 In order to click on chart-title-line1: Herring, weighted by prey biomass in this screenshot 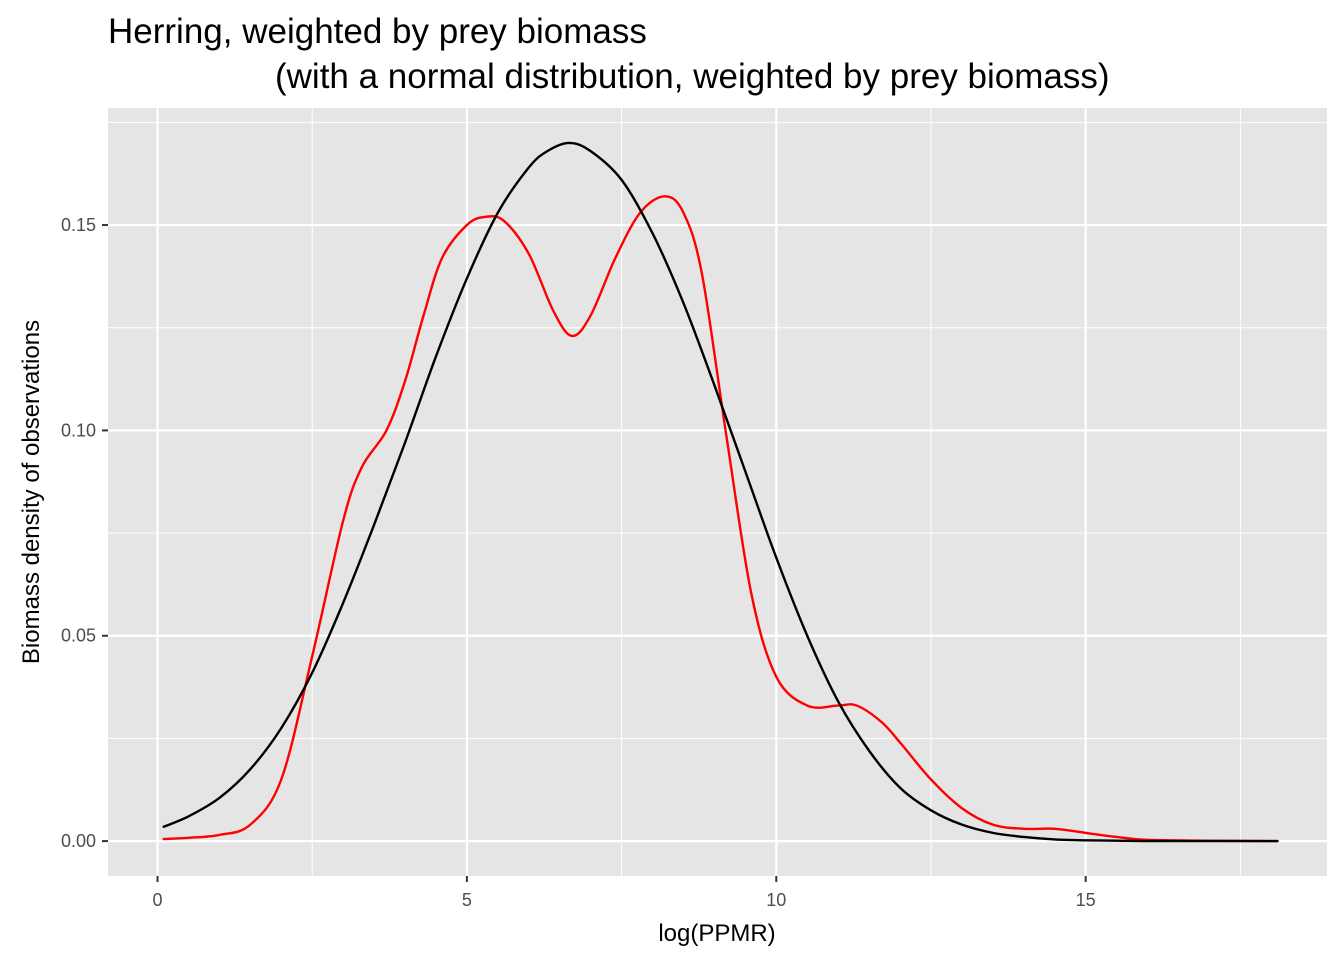, I will do `click(377, 31)`.